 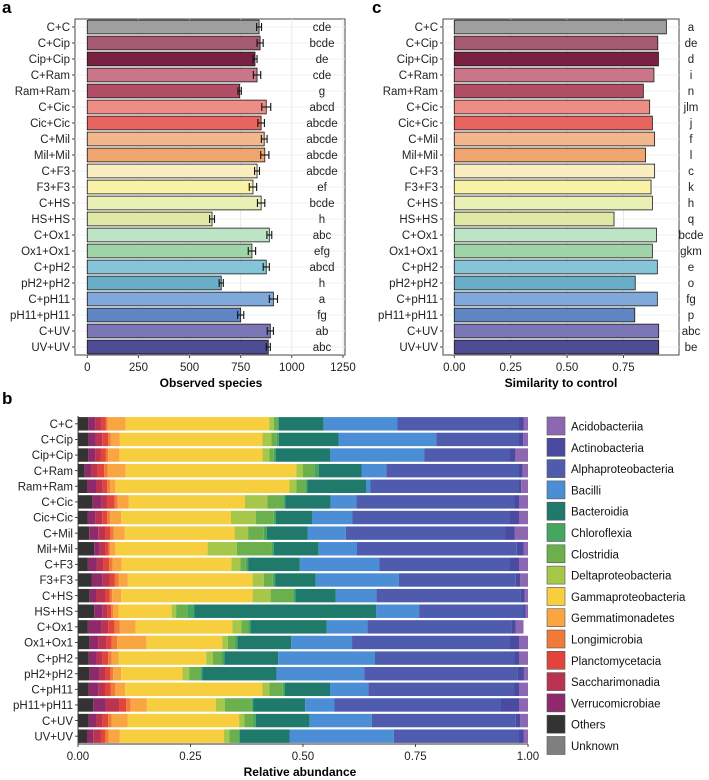 What do you see at coordinates (422, 44) in the screenshot?
I see `c-y-tick-label: C+Cip` at bounding box center [422, 44].